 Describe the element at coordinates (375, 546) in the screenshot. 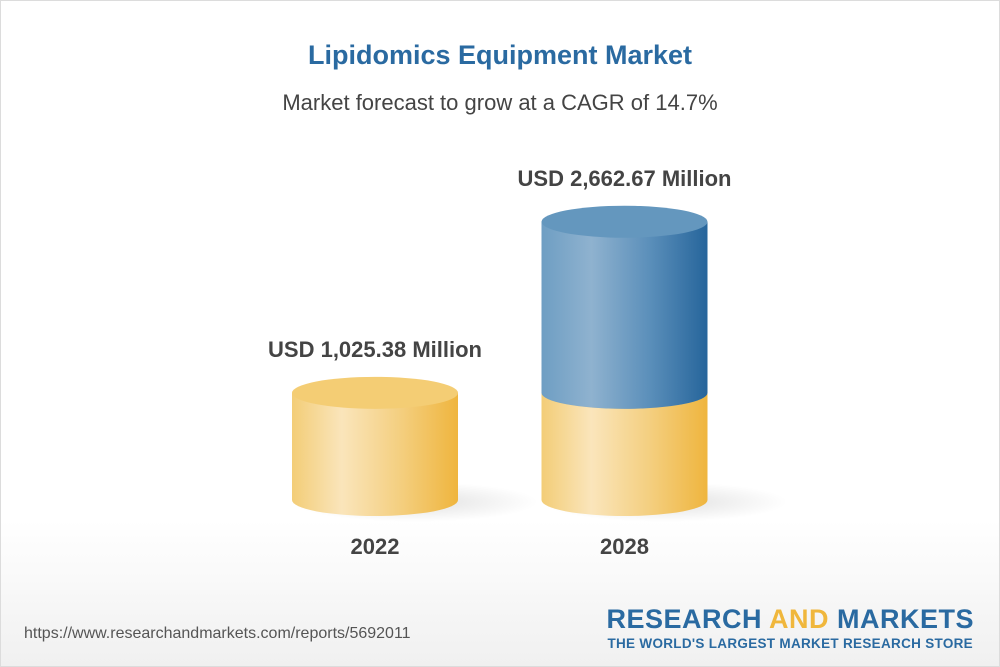

I see `category-label: 2022` at that location.